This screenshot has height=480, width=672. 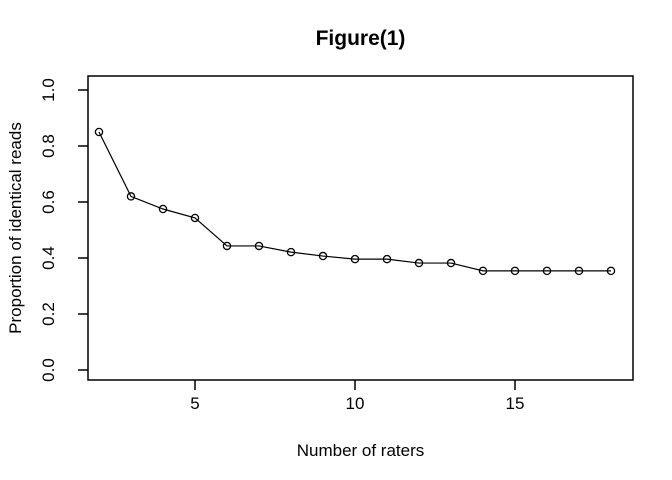 I want to click on x-axis-label: Number of raters, so click(x=360, y=450).